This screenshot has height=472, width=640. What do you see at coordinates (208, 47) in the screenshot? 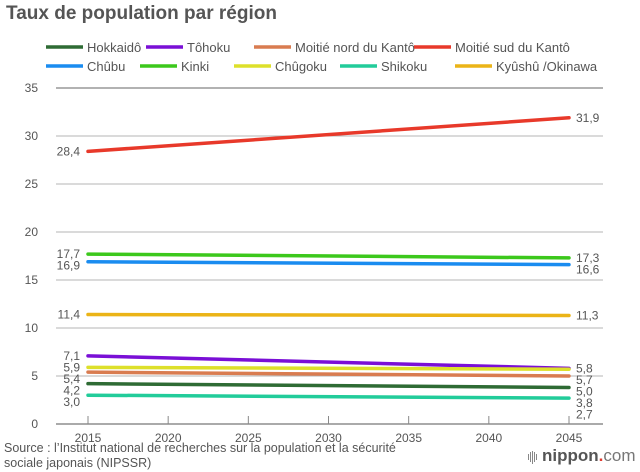
I see `legend-label: Tôhoku` at bounding box center [208, 47].